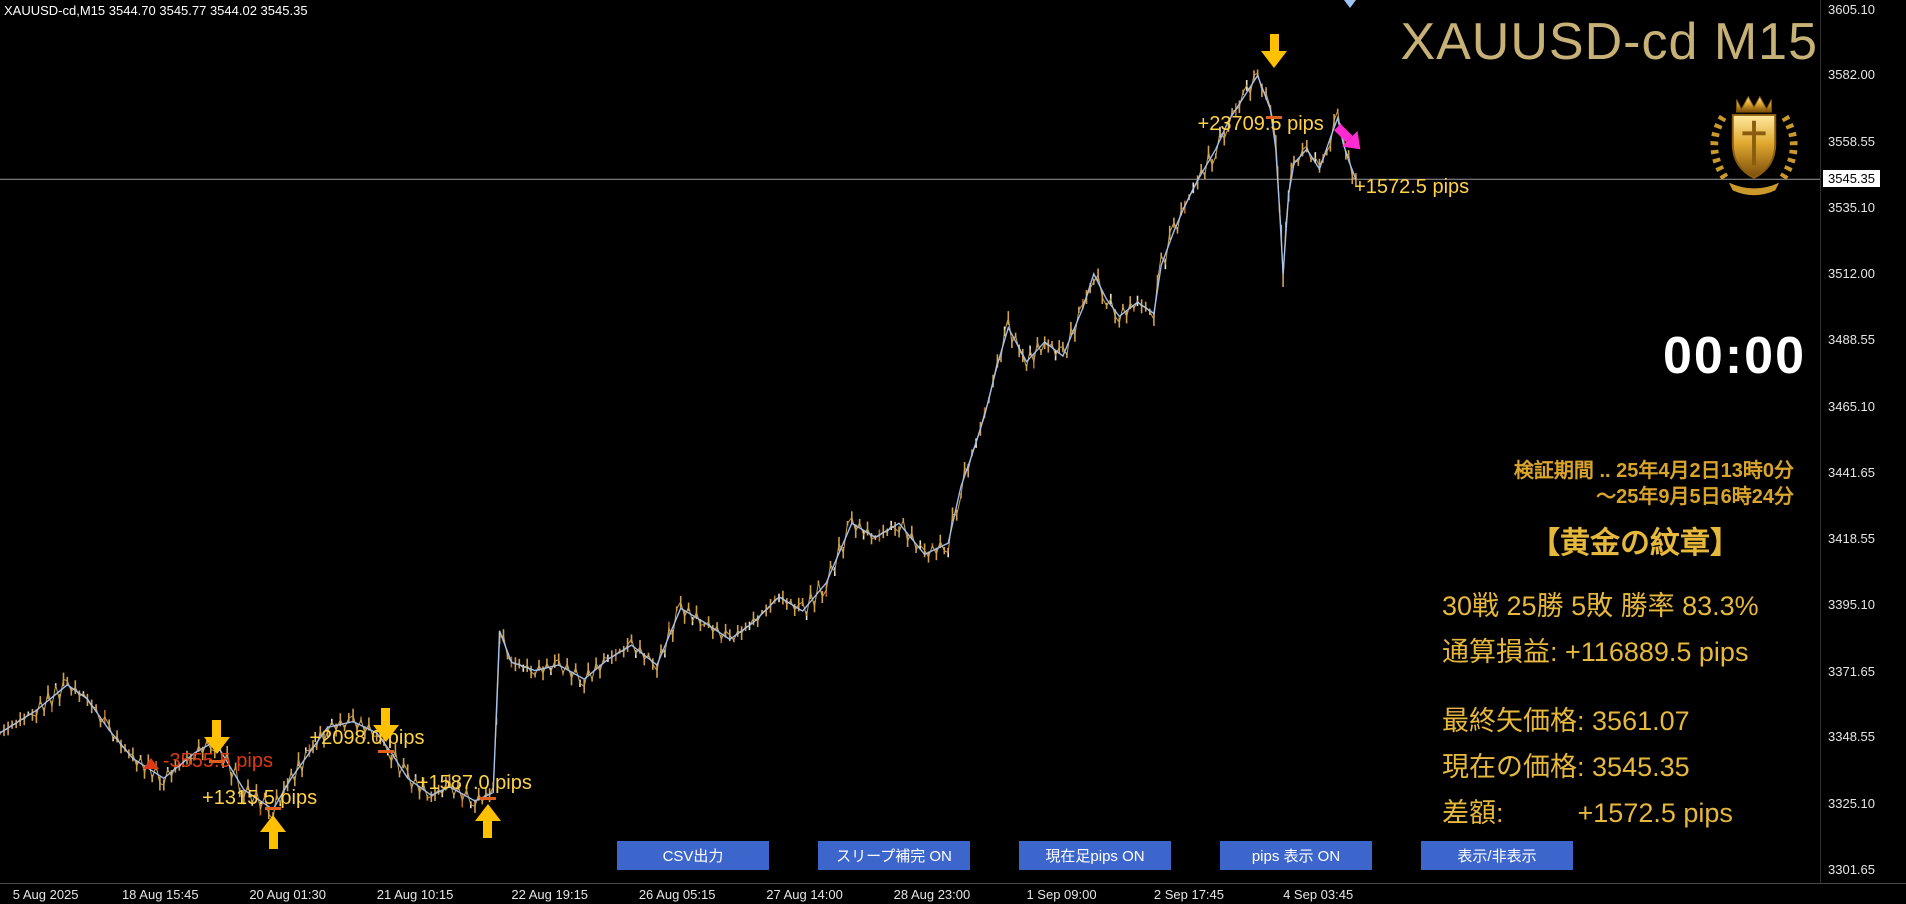  What do you see at coordinates (1851, 538) in the screenshot?
I see `price-axis-label: 3418.55` at bounding box center [1851, 538].